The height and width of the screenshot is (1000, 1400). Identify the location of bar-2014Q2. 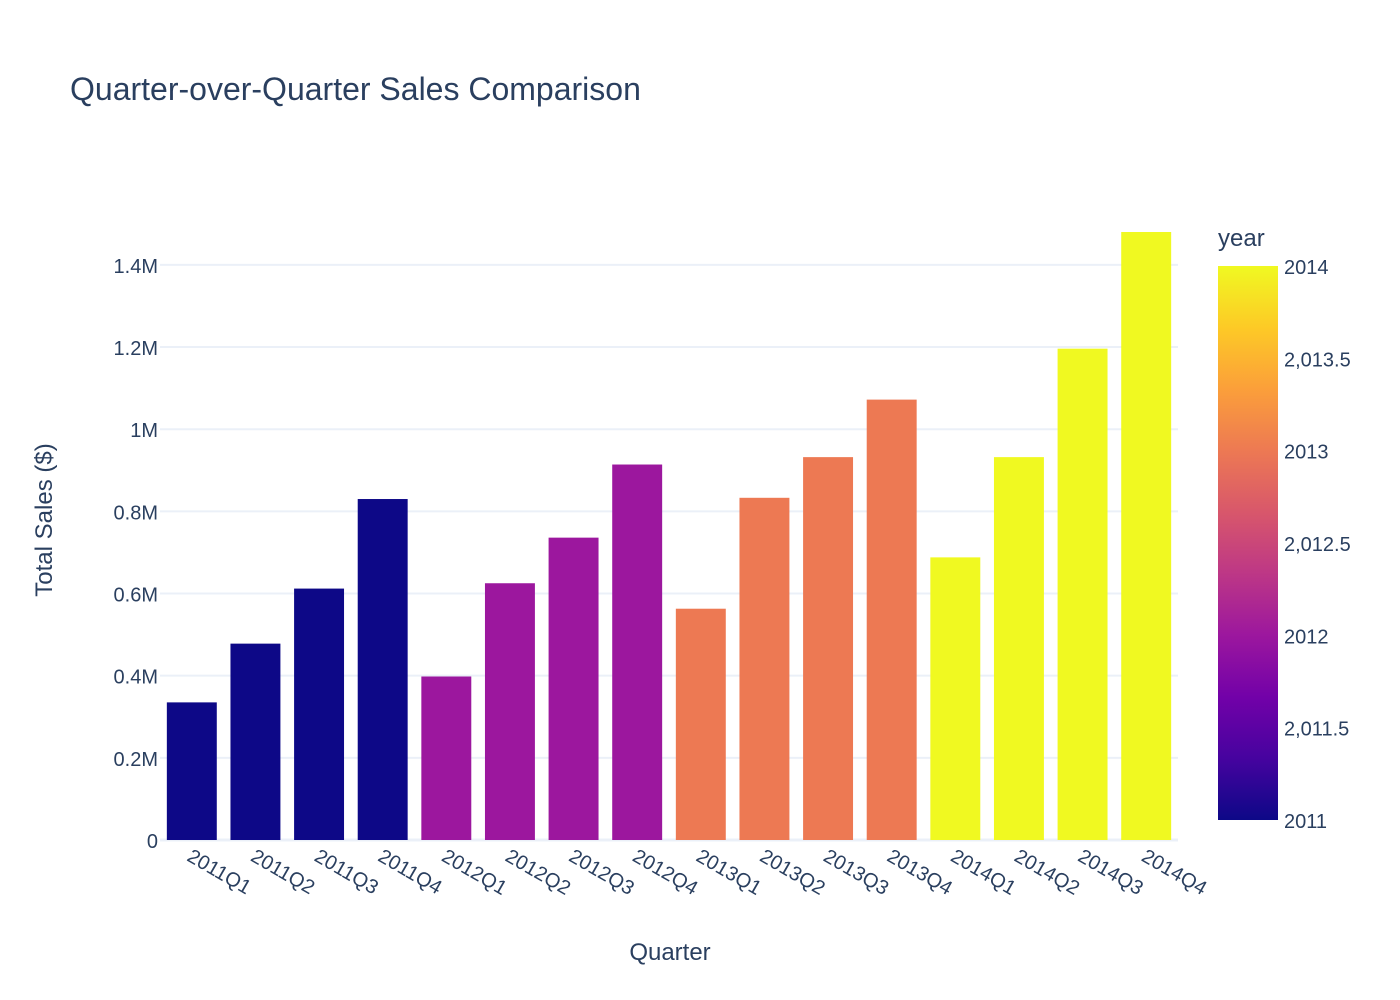
(1018, 648).